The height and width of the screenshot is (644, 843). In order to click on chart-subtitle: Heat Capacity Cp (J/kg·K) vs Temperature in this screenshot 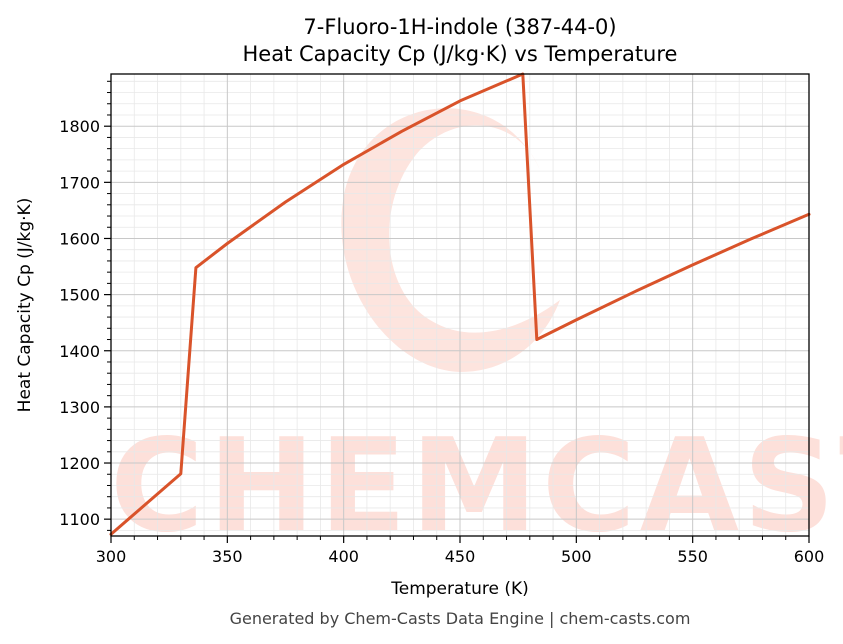, I will do `click(460, 54)`.